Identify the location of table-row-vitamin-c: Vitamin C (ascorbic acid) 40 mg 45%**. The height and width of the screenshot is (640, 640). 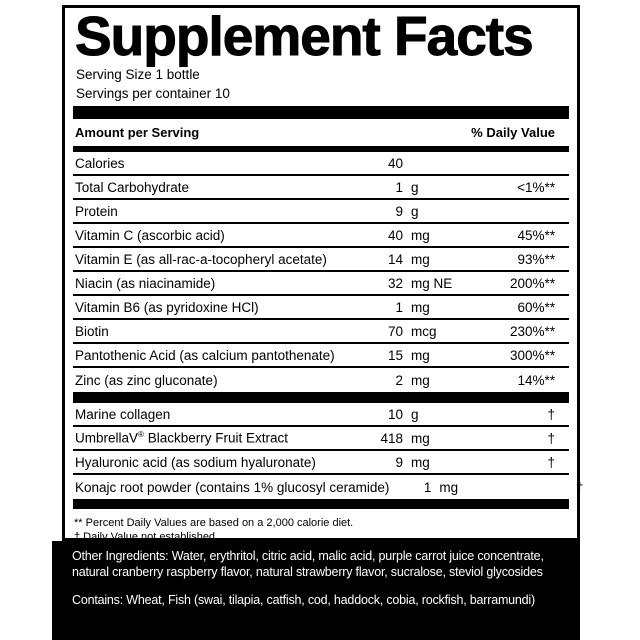
(321, 236).